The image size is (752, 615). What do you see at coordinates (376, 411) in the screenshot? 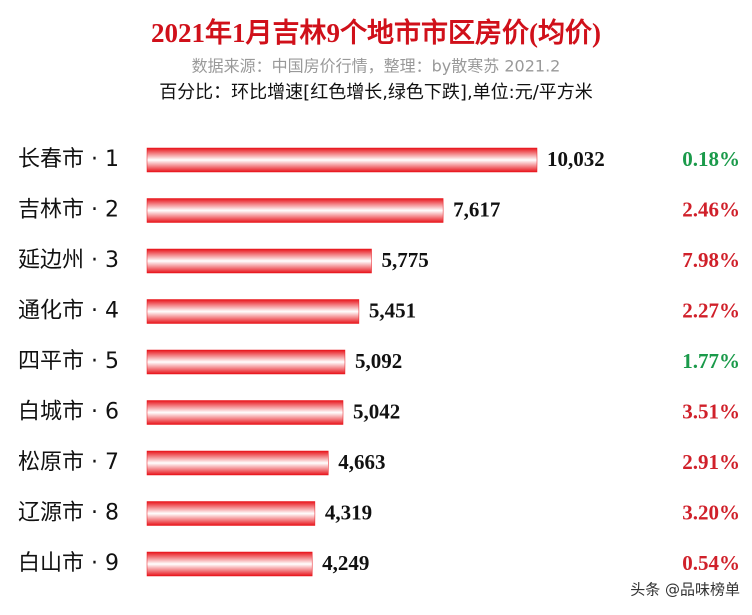
I see `value-label: 5,042` at bounding box center [376, 411].